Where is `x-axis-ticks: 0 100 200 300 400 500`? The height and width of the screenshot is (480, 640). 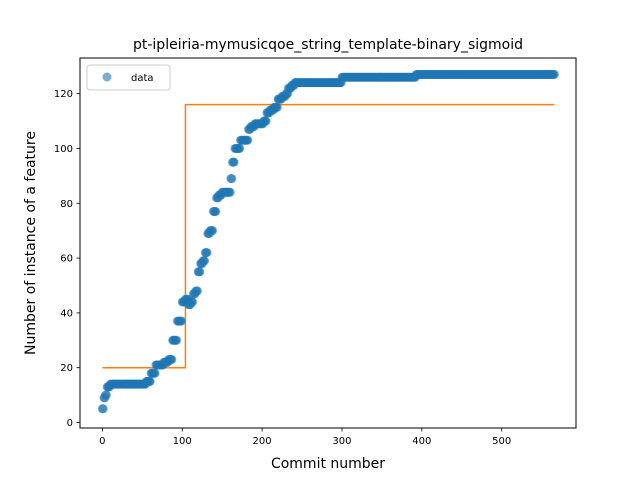
x-axis-ticks: 0 100 200 300 400 500 is located at coordinates (305, 437).